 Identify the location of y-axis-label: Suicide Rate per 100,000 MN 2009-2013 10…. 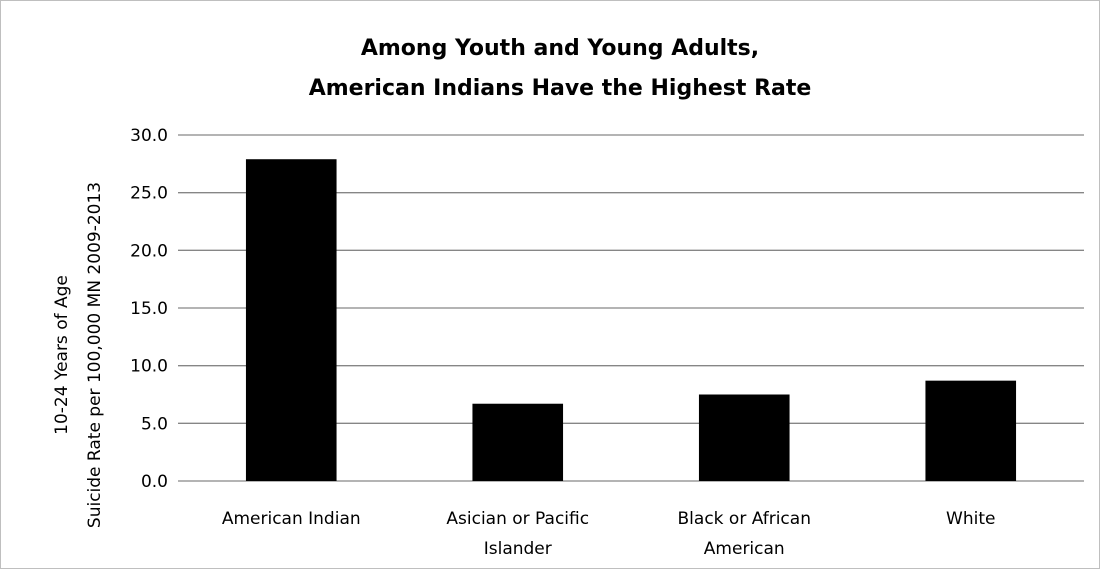
(78, 355).